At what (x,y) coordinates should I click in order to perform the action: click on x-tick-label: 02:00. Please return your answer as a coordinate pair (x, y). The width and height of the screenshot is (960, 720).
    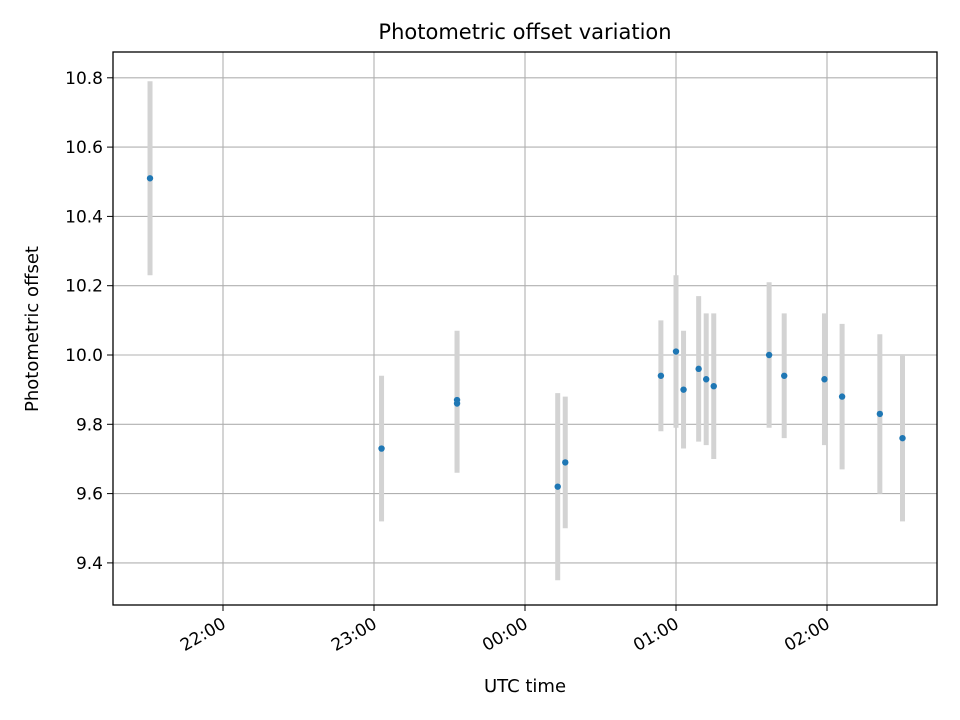
    Looking at the image, I should click on (807, 635).